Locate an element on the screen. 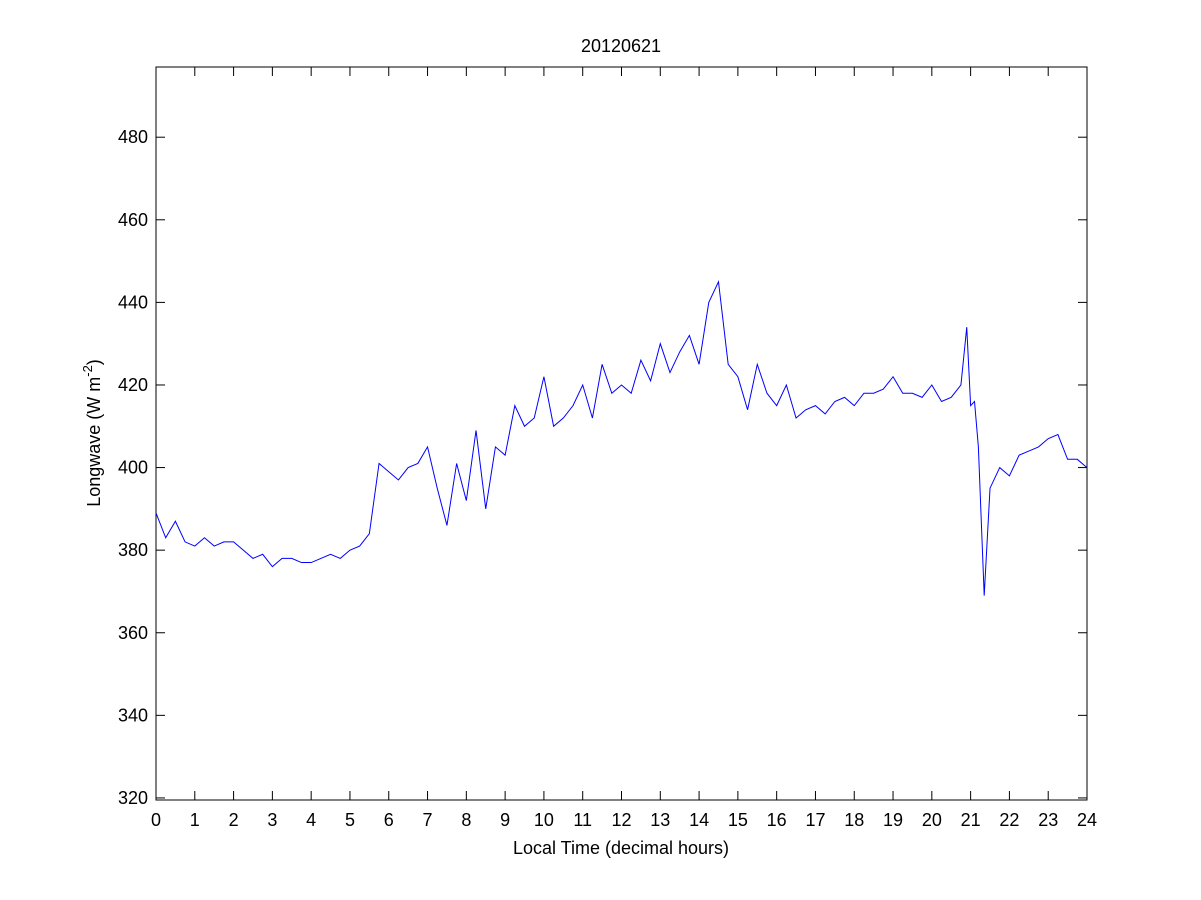  y-tick-label: 360 is located at coordinates (133, 633).